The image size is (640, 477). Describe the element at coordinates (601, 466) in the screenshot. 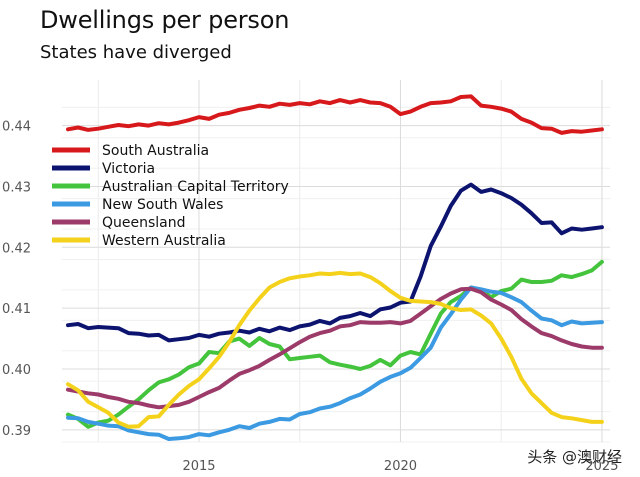

I see `x-tick-label: 2025` at that location.